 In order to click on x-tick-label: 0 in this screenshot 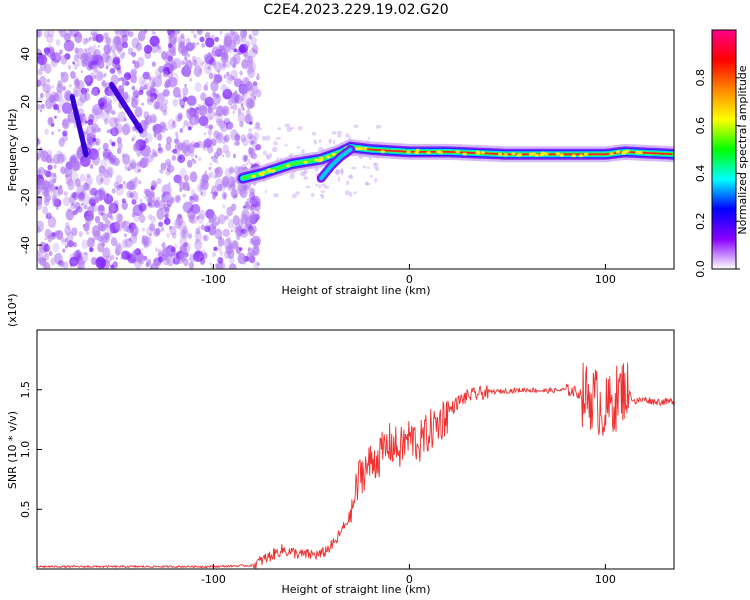, I will do `click(409, 579)`.